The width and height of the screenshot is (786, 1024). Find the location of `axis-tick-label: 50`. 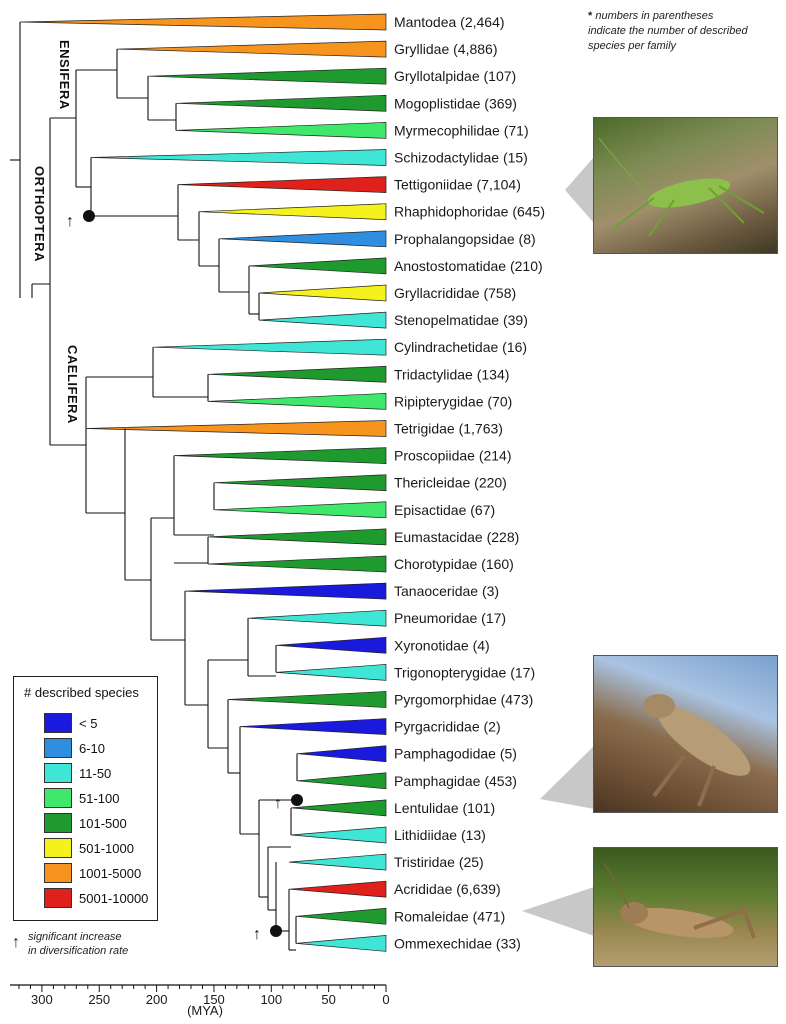

axis-tick-label: 50 is located at coordinates (328, 999).